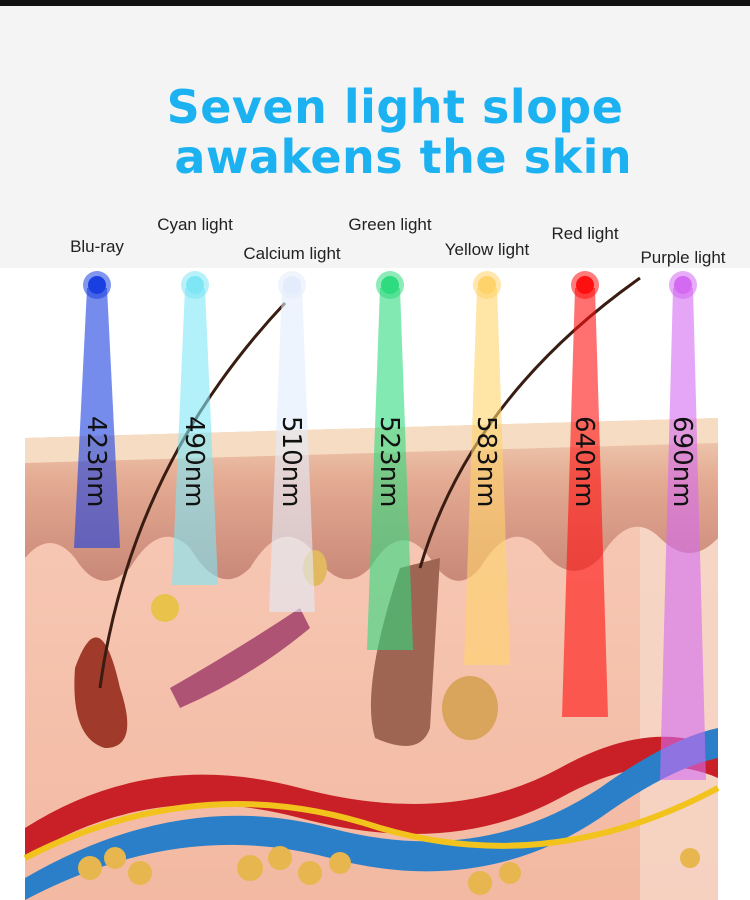  What do you see at coordinates (683, 257) in the screenshot?
I see `light-name-label: Purple light` at bounding box center [683, 257].